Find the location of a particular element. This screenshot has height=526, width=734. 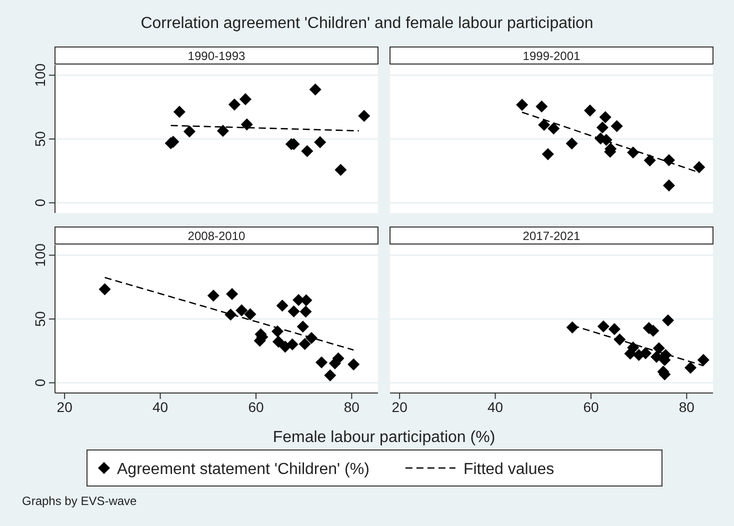

chart-subtitle: 1999-2001 is located at coordinates (551, 56).